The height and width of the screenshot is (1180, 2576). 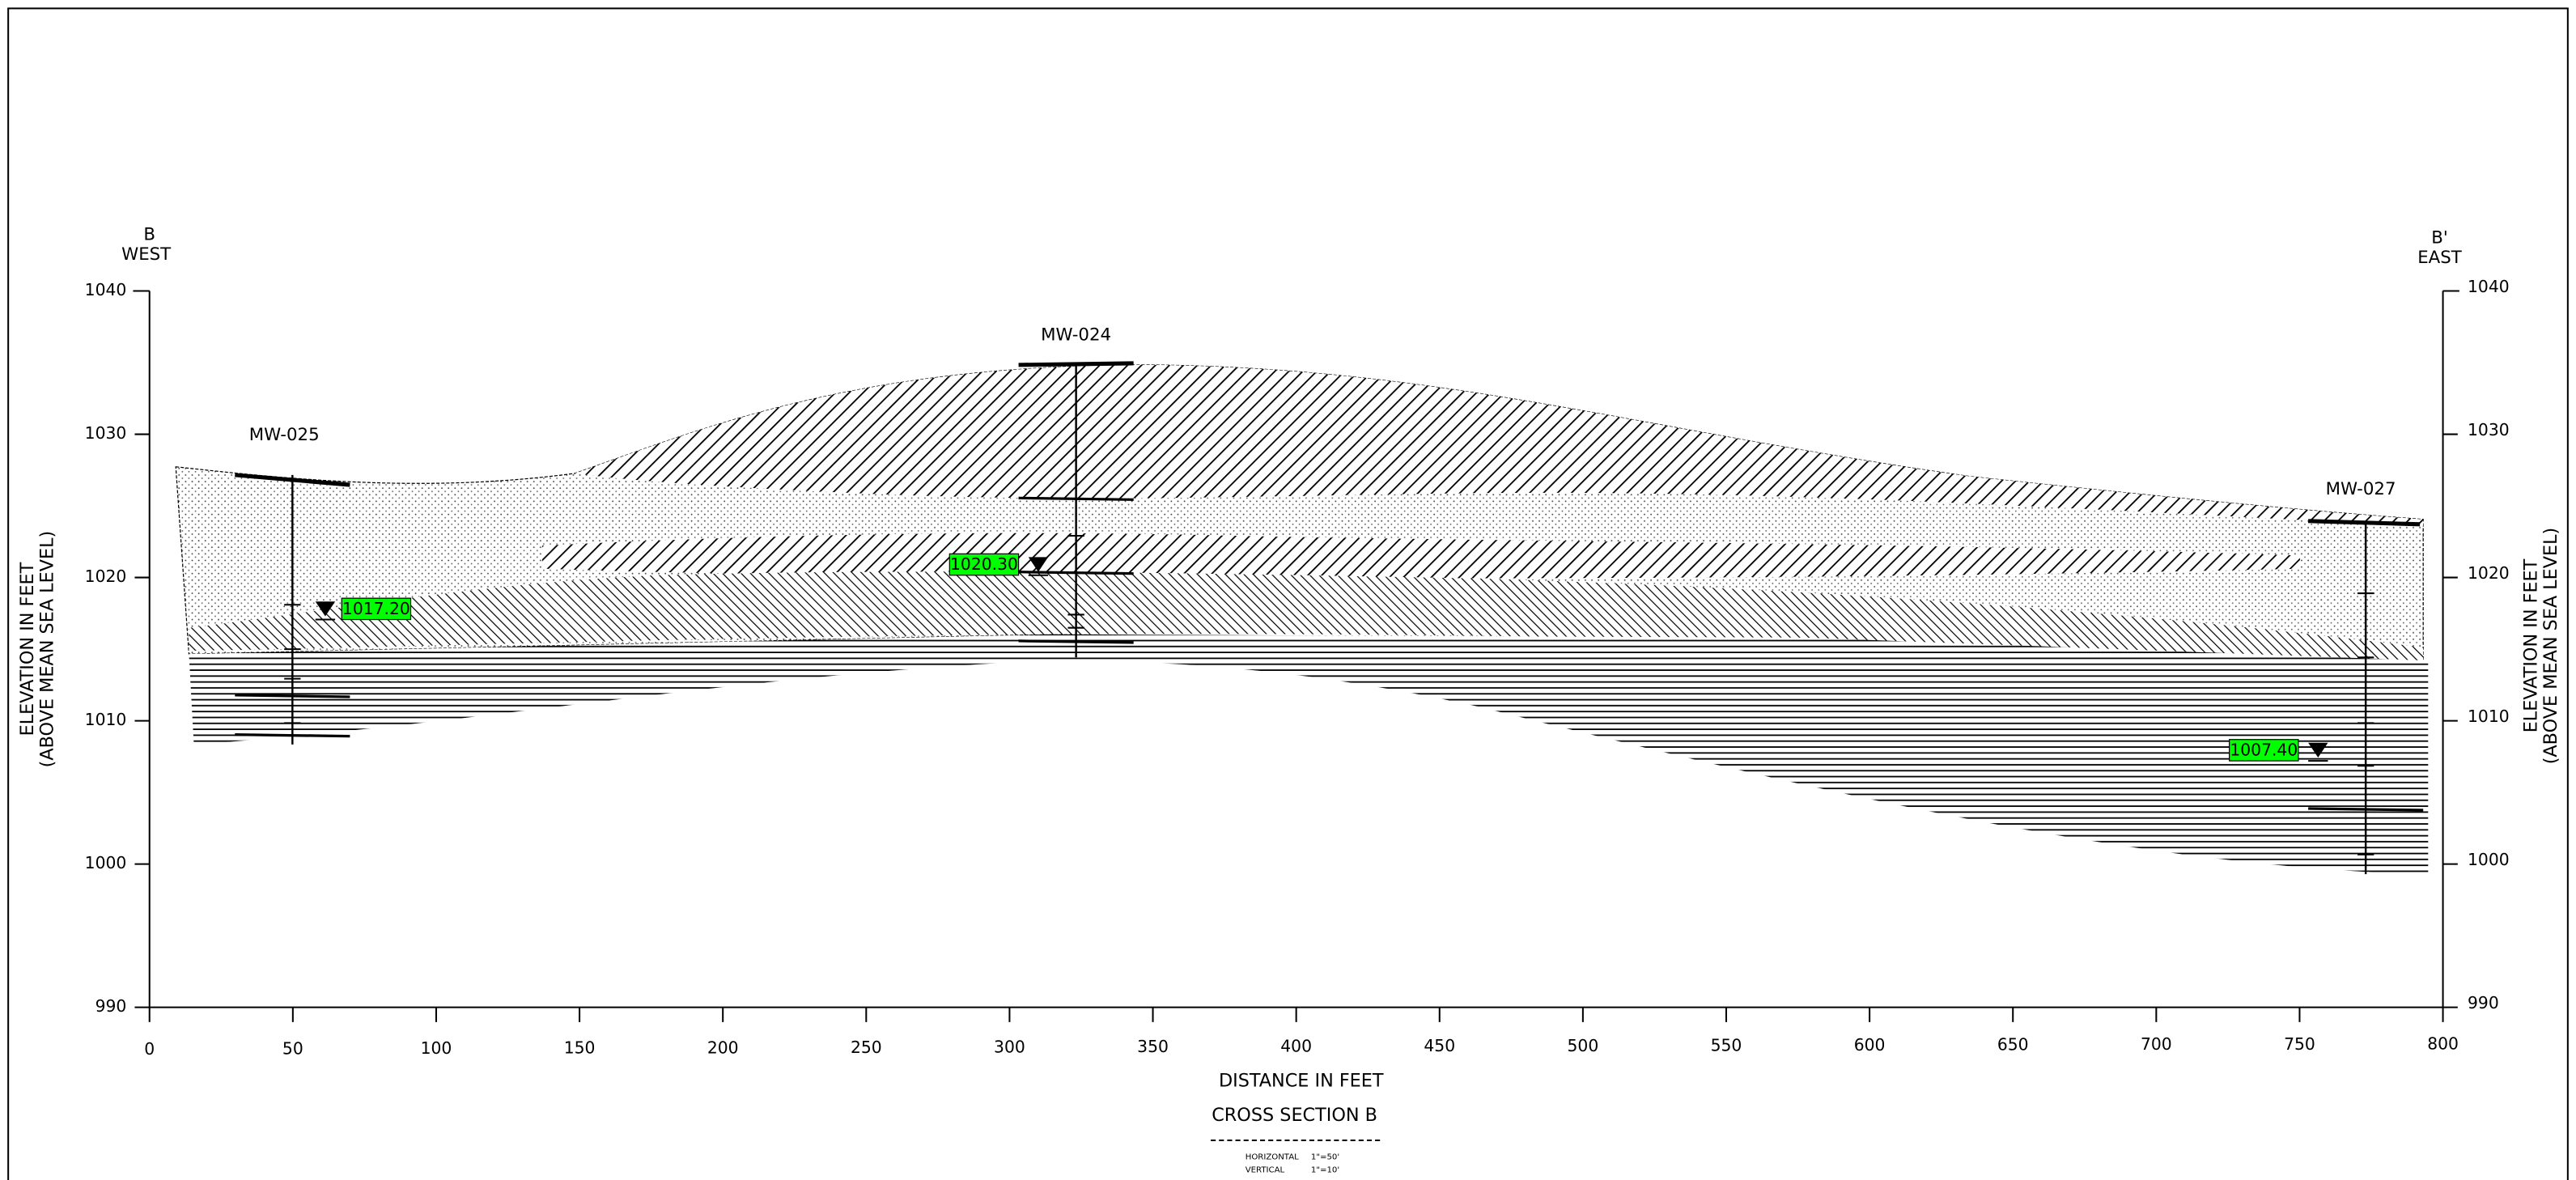 I want to click on x-tick-label: 450, so click(x=1439, y=1045).